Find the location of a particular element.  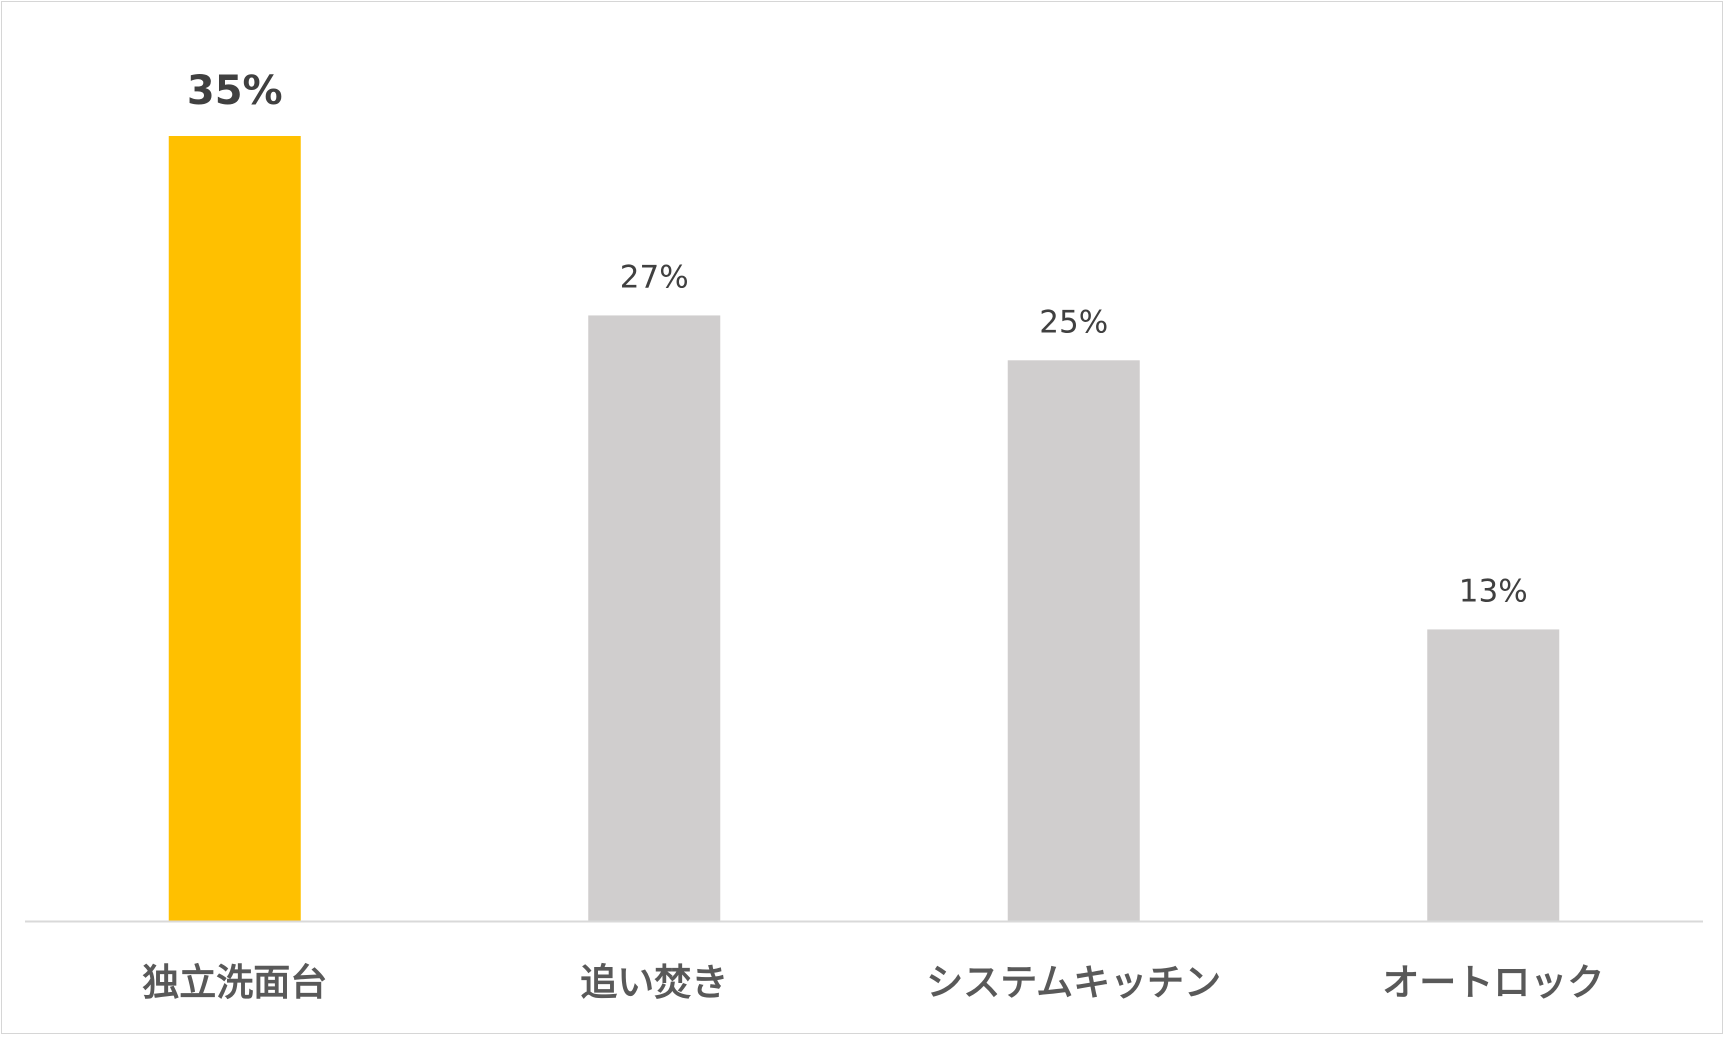

value-label-3: 25% is located at coordinates (1073, 322).